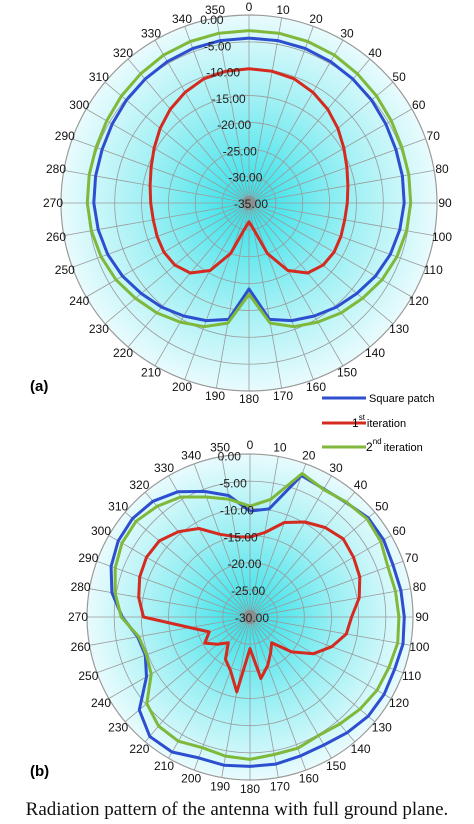 Image resolution: width=474 pixels, height=824 pixels. Describe the element at coordinates (101, 703) in the screenshot. I see `angle-tick-label: 240` at that location.